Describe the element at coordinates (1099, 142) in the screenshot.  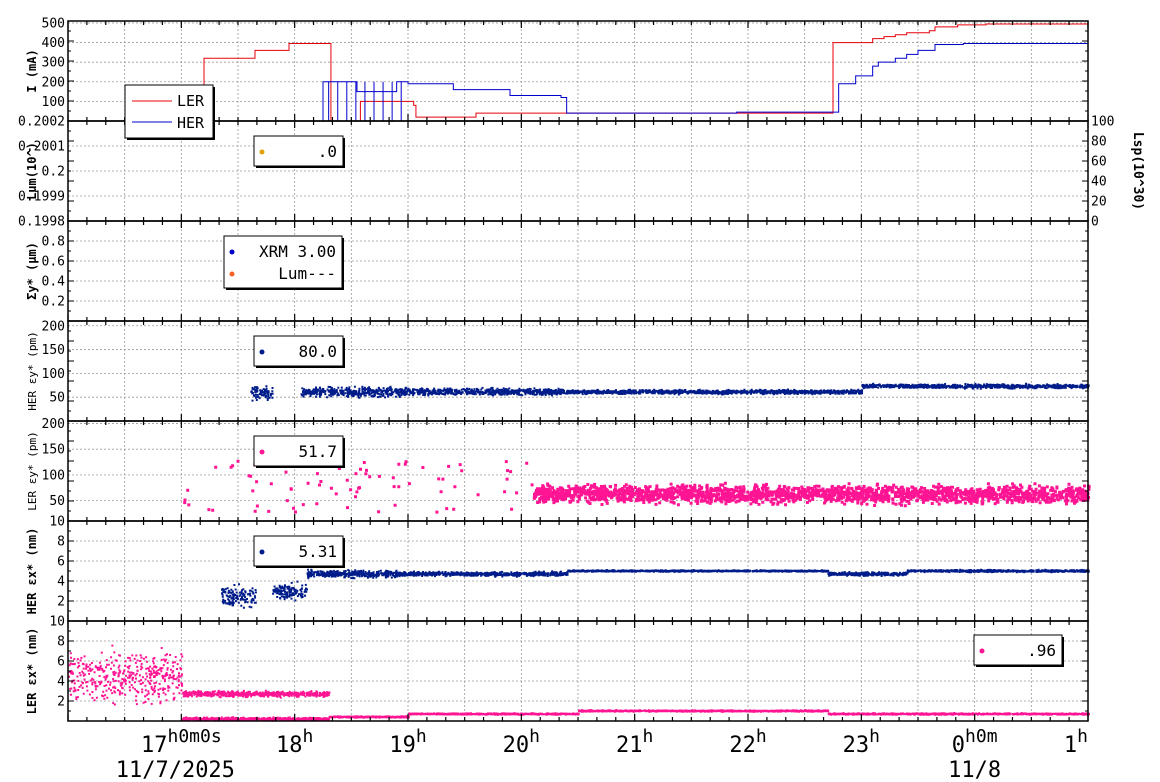
I see `y2-tick-label: 80` at that location.